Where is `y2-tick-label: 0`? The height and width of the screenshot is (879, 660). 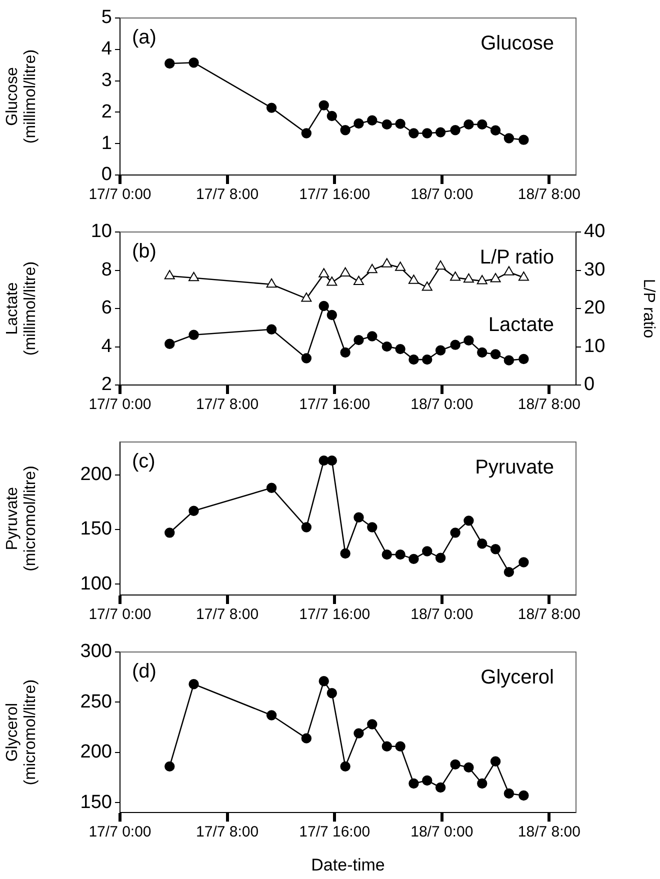 y2-tick-label: 0 is located at coordinates (589, 385).